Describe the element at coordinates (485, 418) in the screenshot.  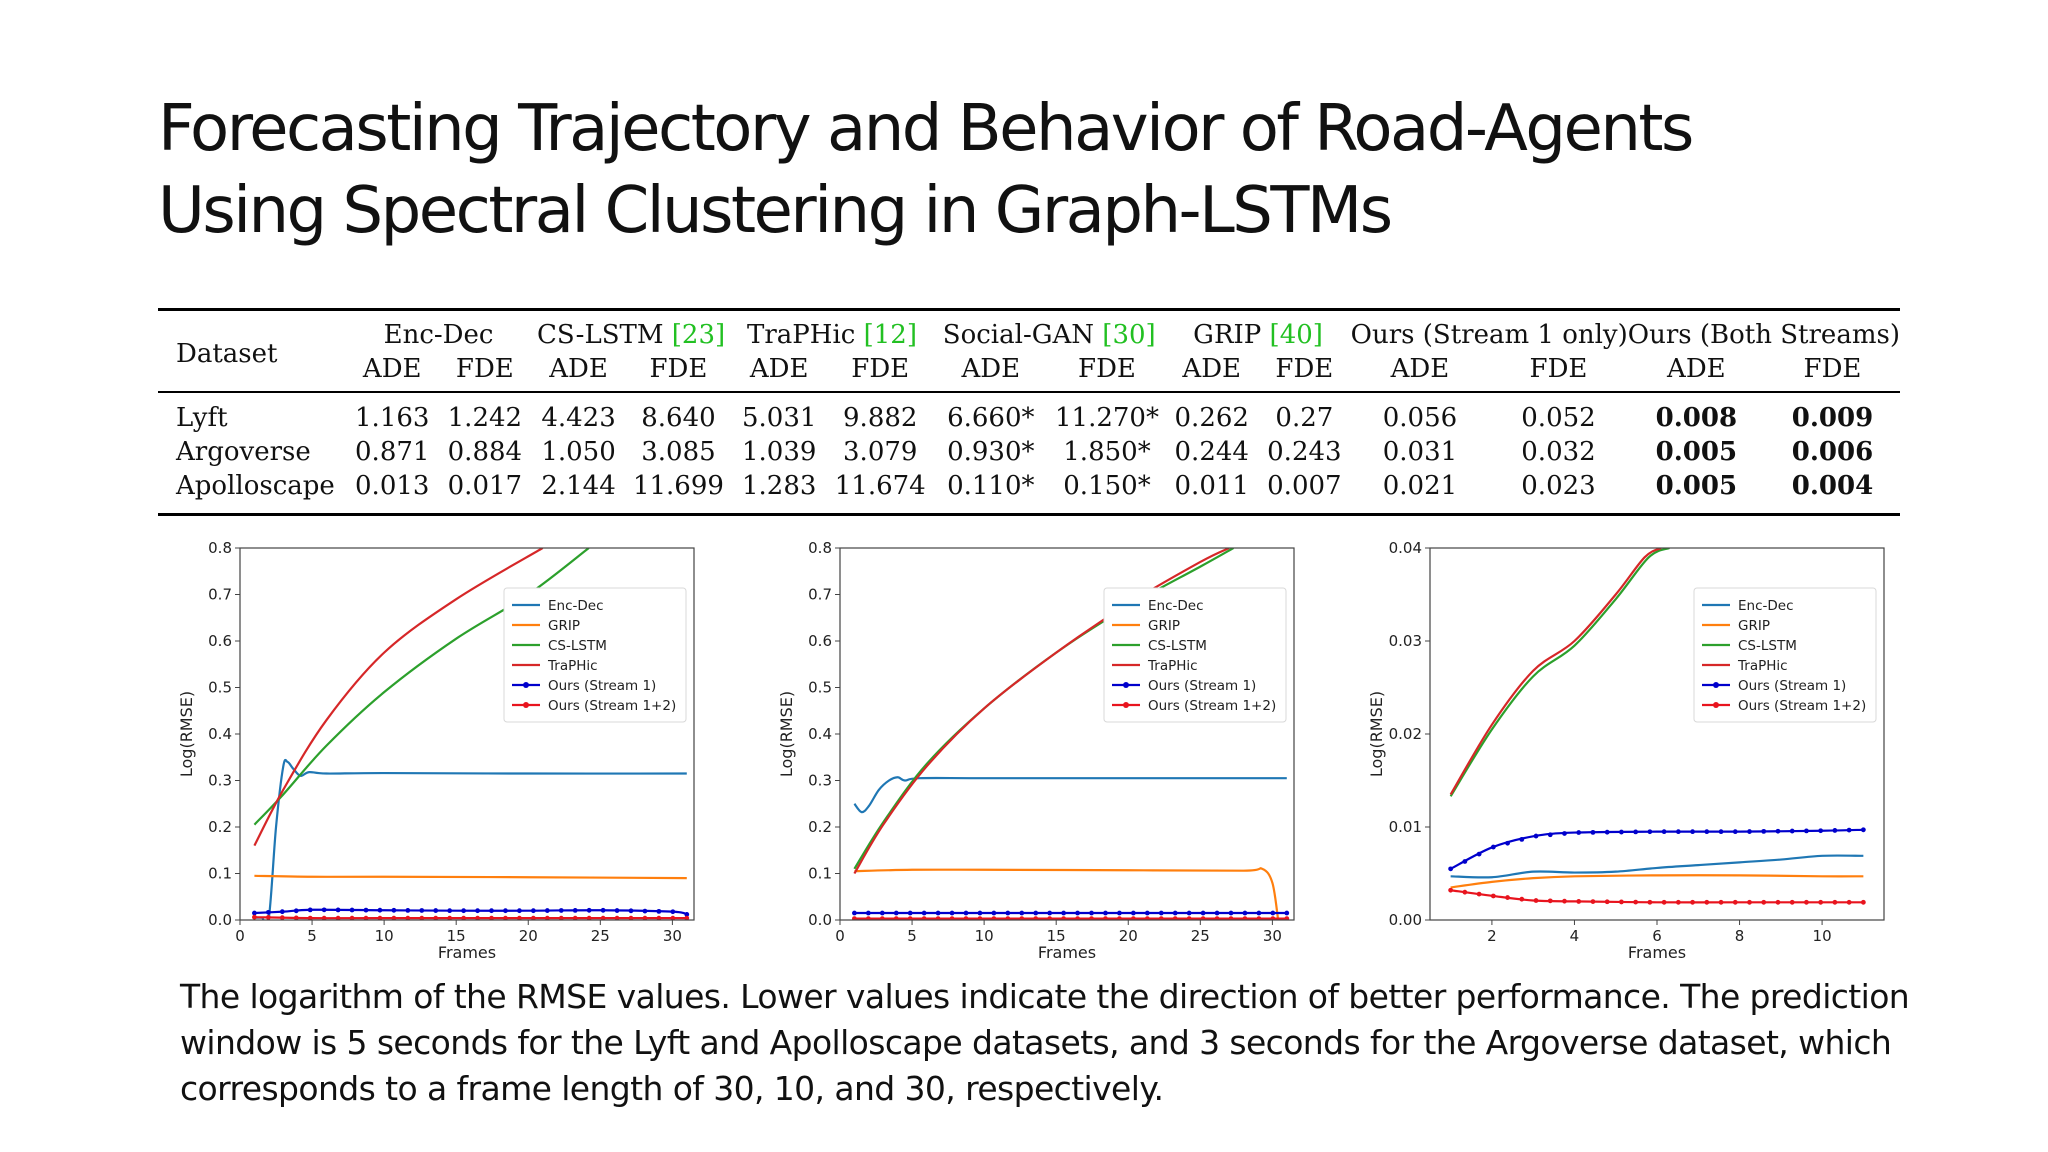
I see `table-cell: 1.242` at that location.